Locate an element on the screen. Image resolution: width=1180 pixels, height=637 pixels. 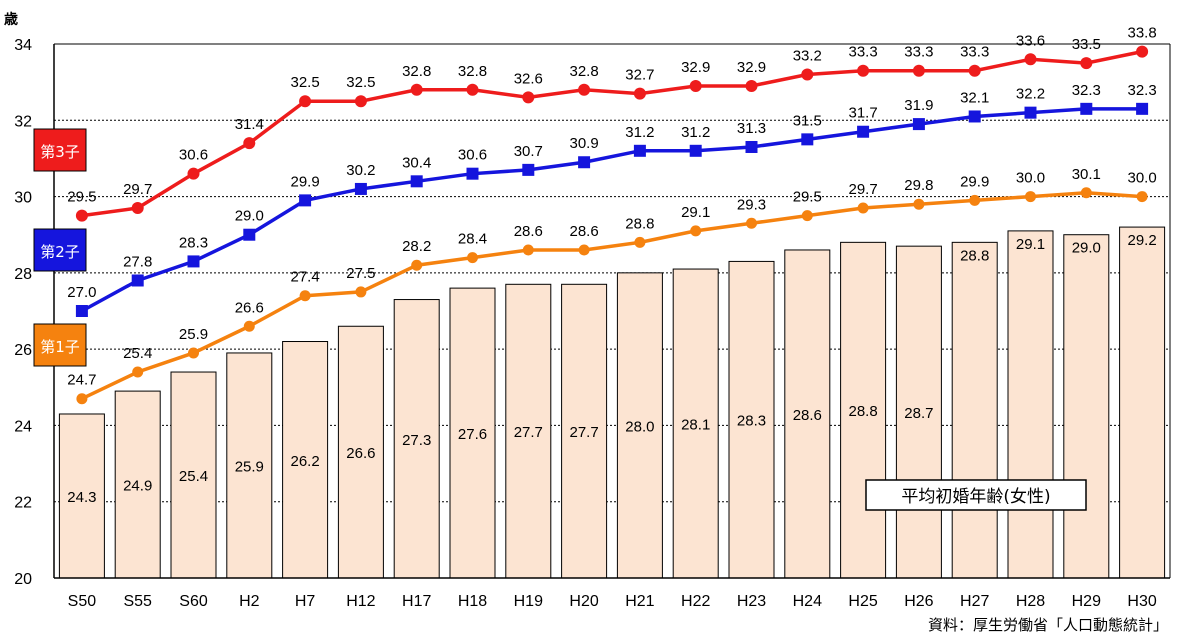
series-value-label: 32.5 is located at coordinates (304, 82).